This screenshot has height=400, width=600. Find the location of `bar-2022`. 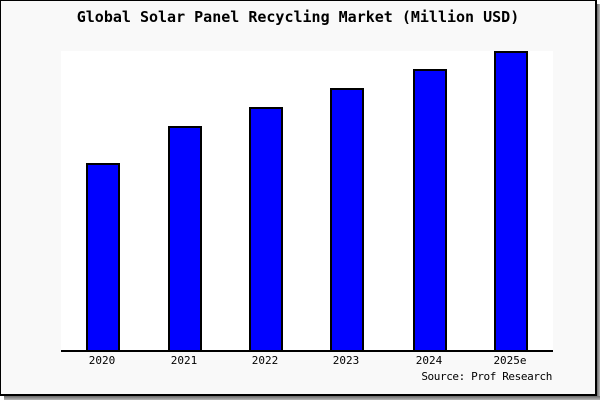

bar-2022 is located at coordinates (266, 229).